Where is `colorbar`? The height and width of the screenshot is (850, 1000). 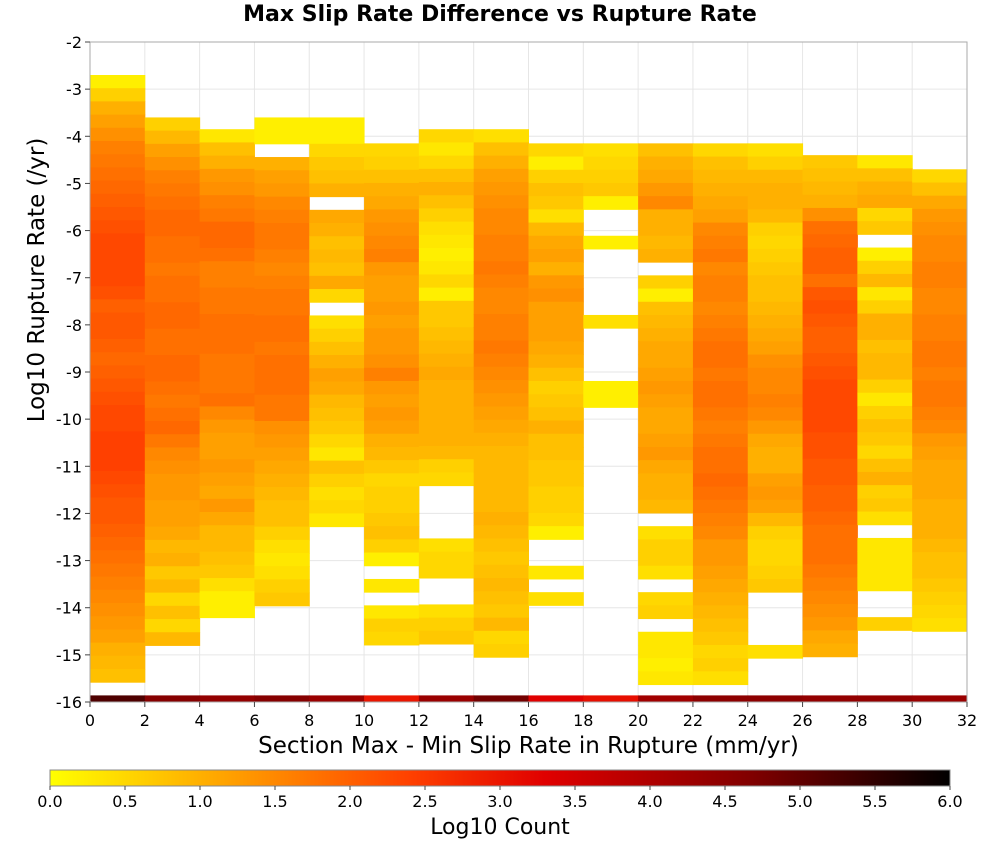 colorbar is located at coordinates (500, 778).